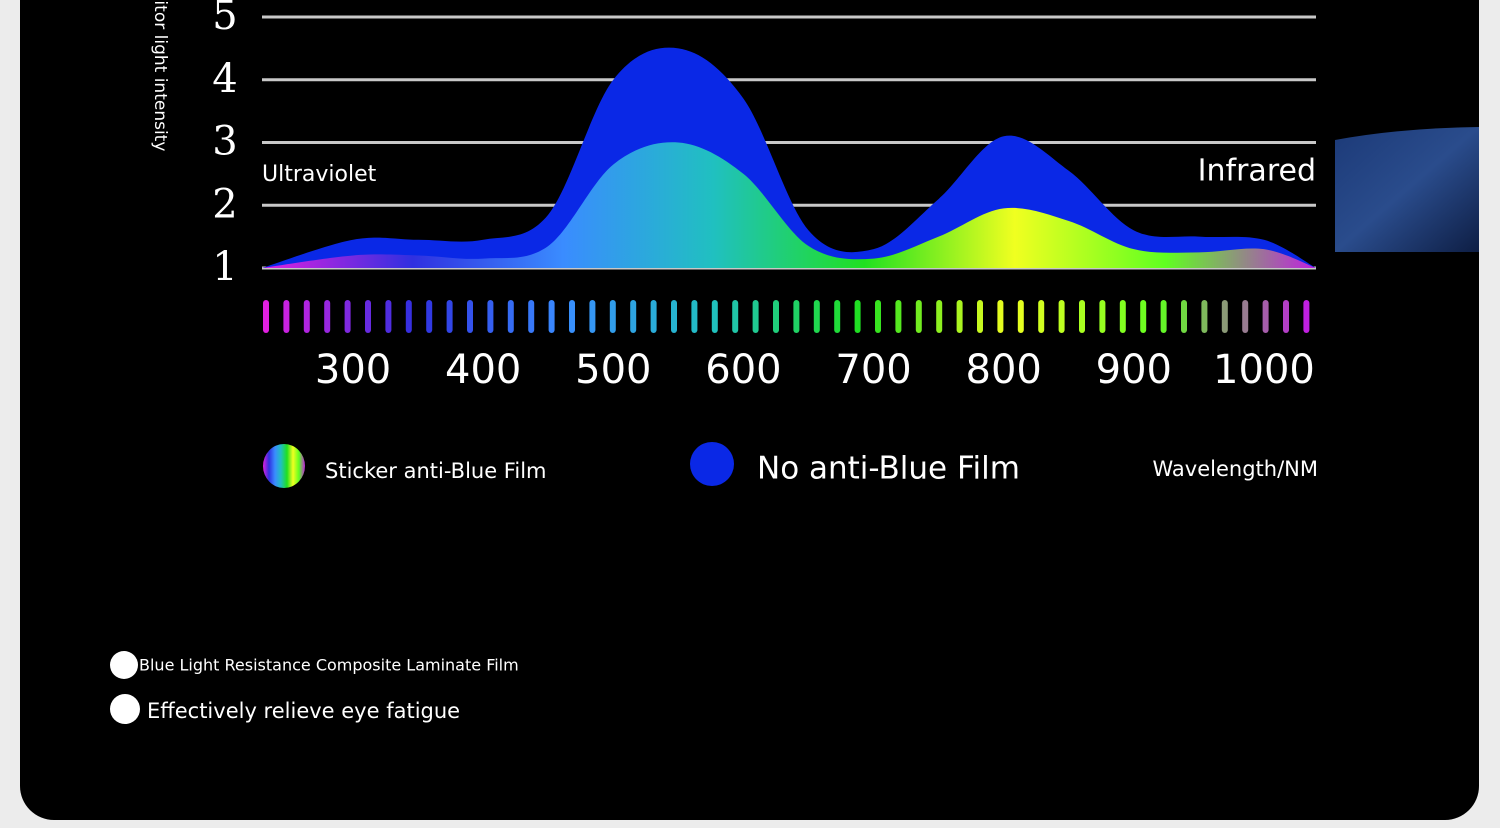 This screenshot has height=828, width=1500. What do you see at coordinates (224, 79) in the screenshot?
I see `y-tick-label: 4` at bounding box center [224, 79].